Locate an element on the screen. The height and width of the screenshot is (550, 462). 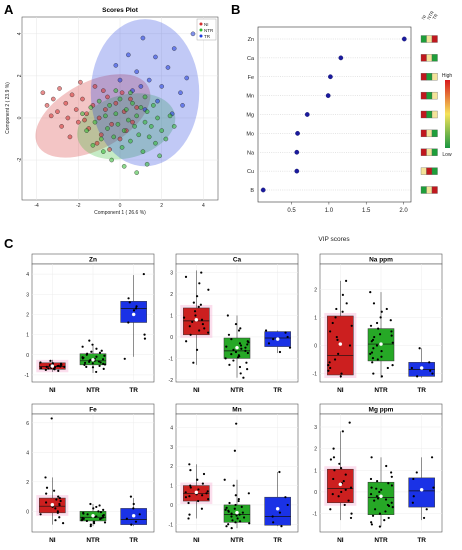
scores-plot-ellipses is located at coordinates (117, 93).